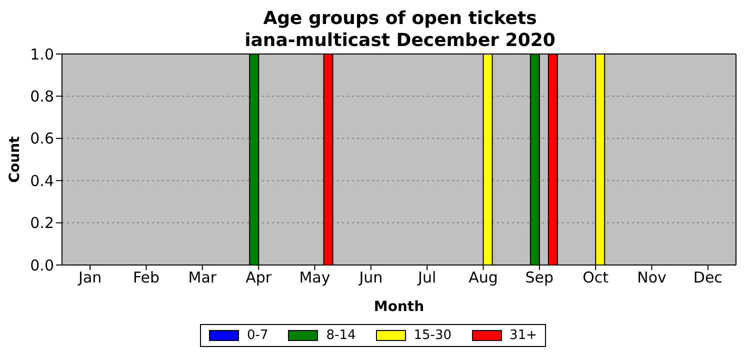 This screenshot has height=361, width=746. What do you see at coordinates (257, 335) in the screenshot?
I see `legend-label: 0-7` at bounding box center [257, 335].